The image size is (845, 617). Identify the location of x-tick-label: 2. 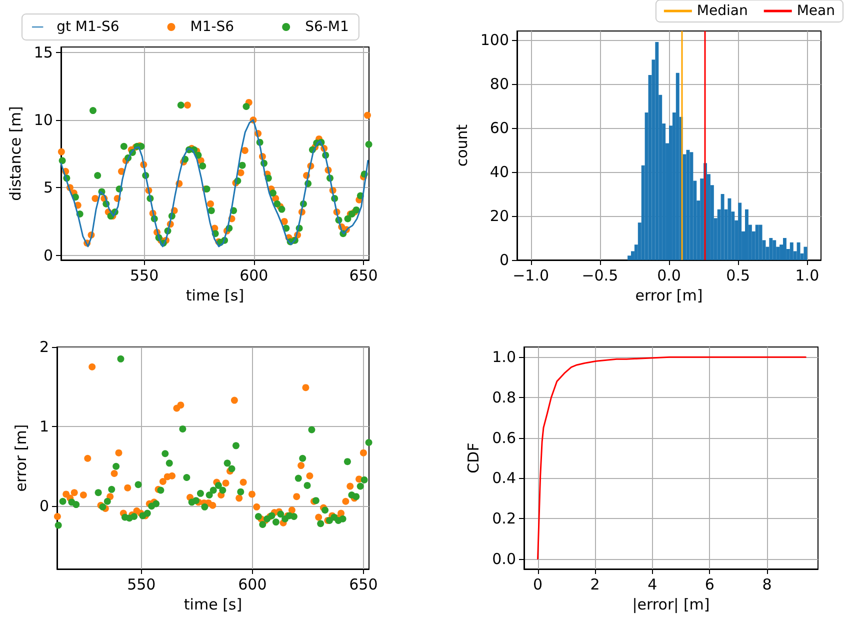
(595, 585).